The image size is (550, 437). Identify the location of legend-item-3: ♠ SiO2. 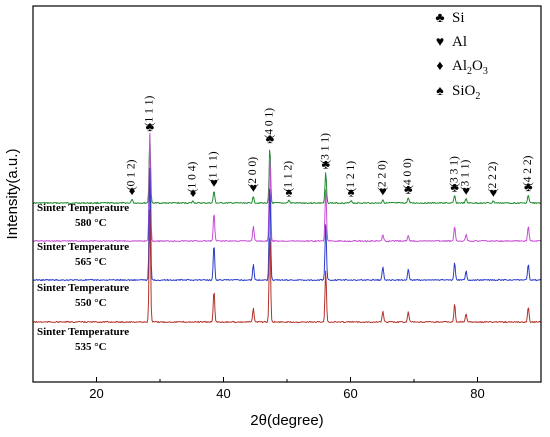
(458, 92).